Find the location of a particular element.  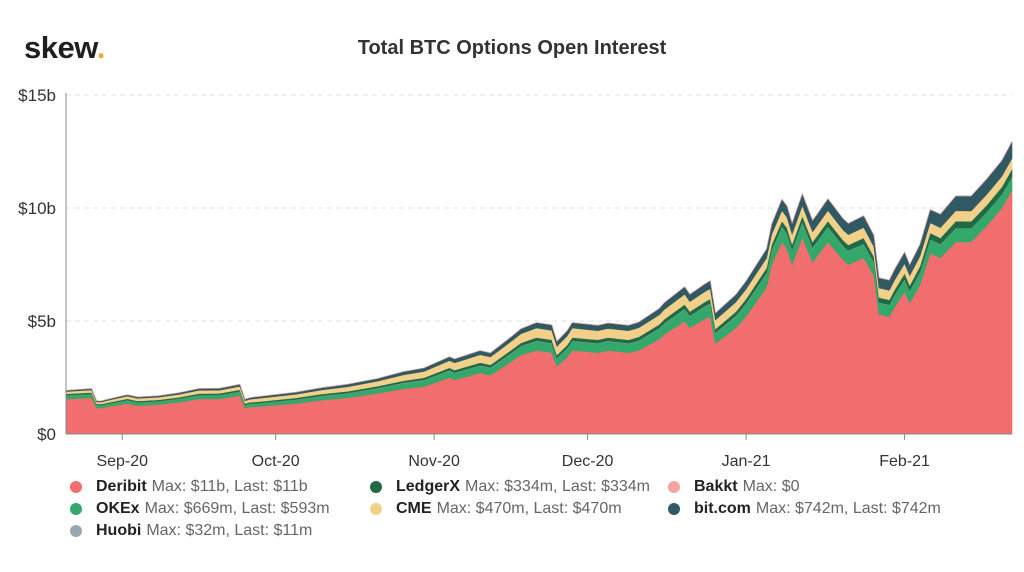

legend-item-deribit: Deribit Max: $11b, Last: $11b is located at coordinates (189, 487).